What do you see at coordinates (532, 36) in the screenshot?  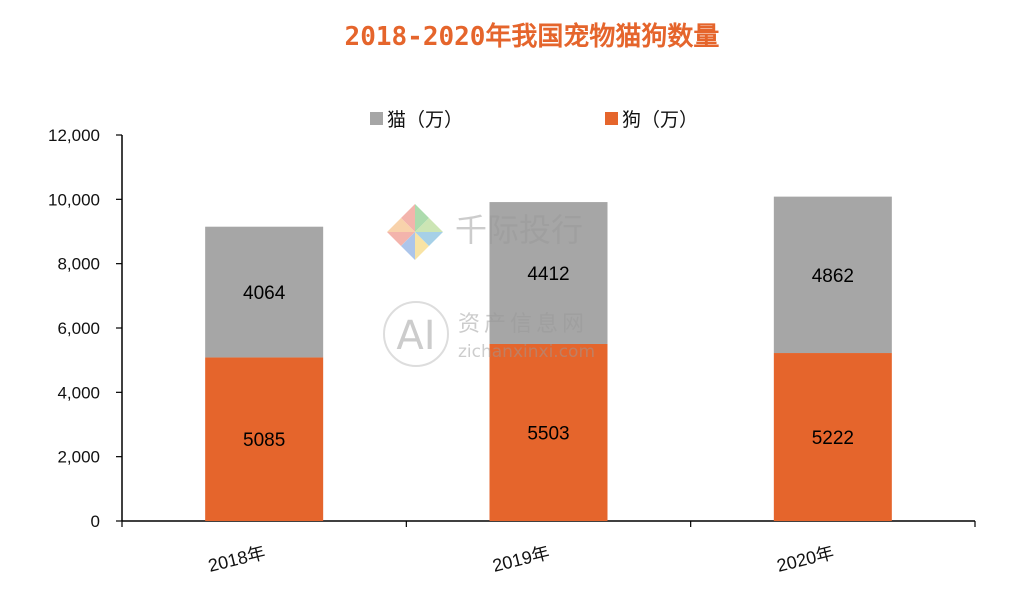 I see `chart-title: 2018-2020年我国宠物猫狗数量` at bounding box center [532, 36].